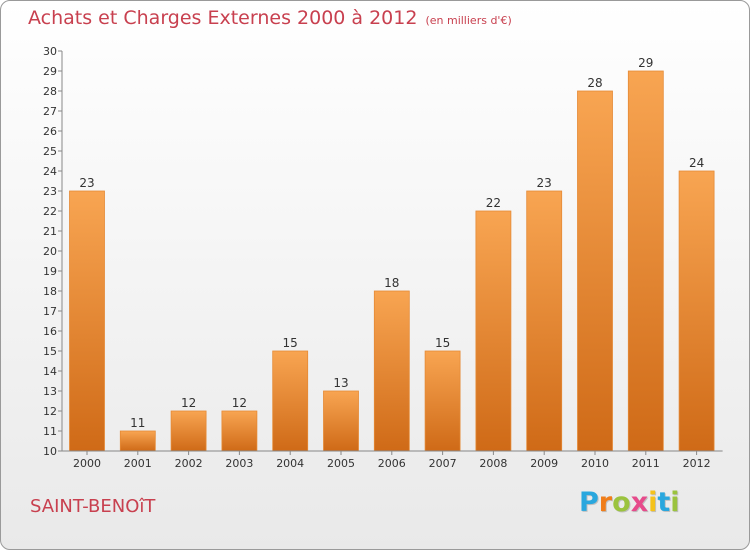 The image size is (750, 550). I want to click on bar-value-label: 18, so click(391, 283).